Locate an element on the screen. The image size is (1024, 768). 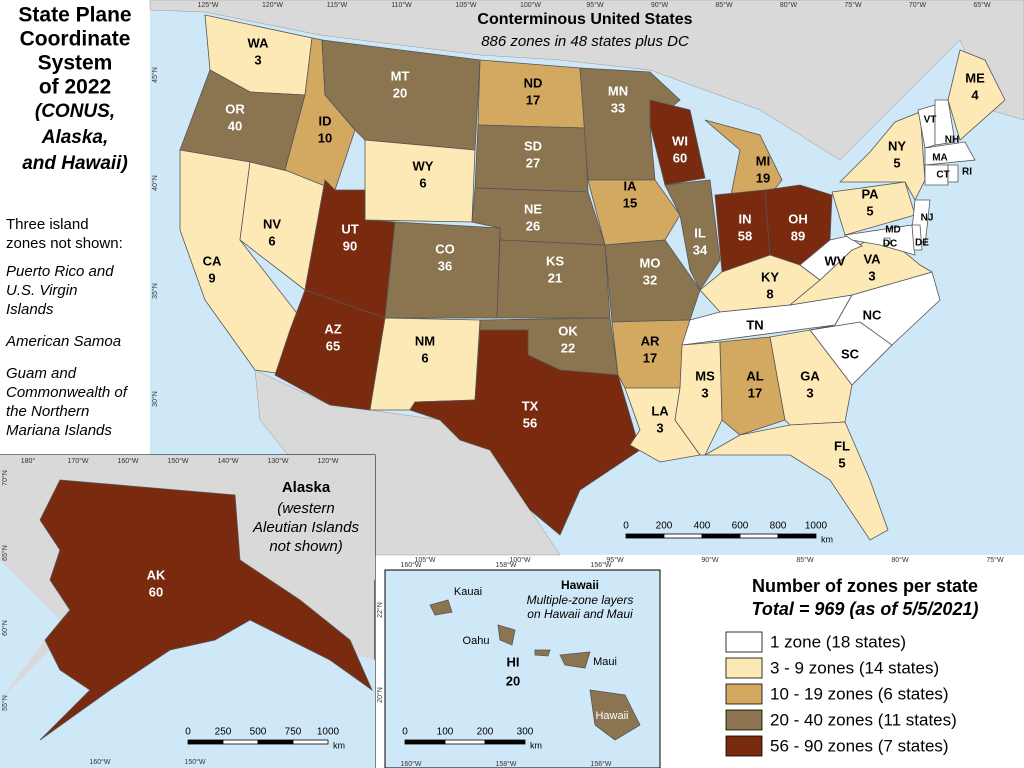
island-label: Kauai is located at coordinates (468, 592).